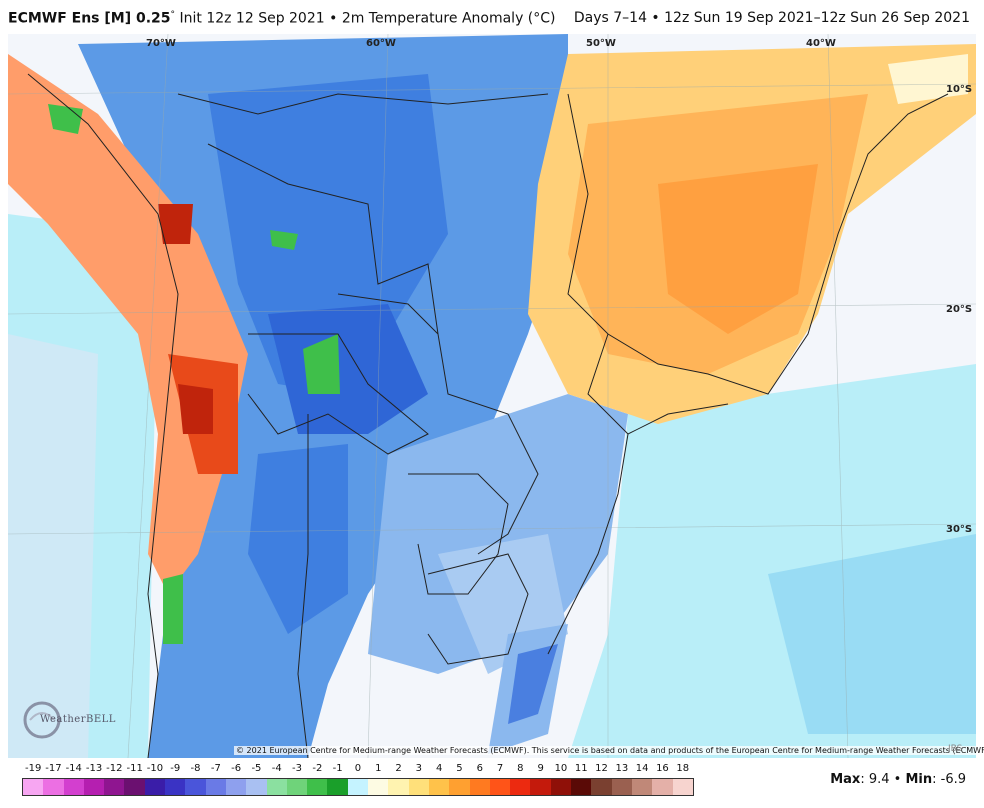  Describe the element at coordinates (479, 768) in the screenshot. I see `colorbar-tick-label: 6` at that location.